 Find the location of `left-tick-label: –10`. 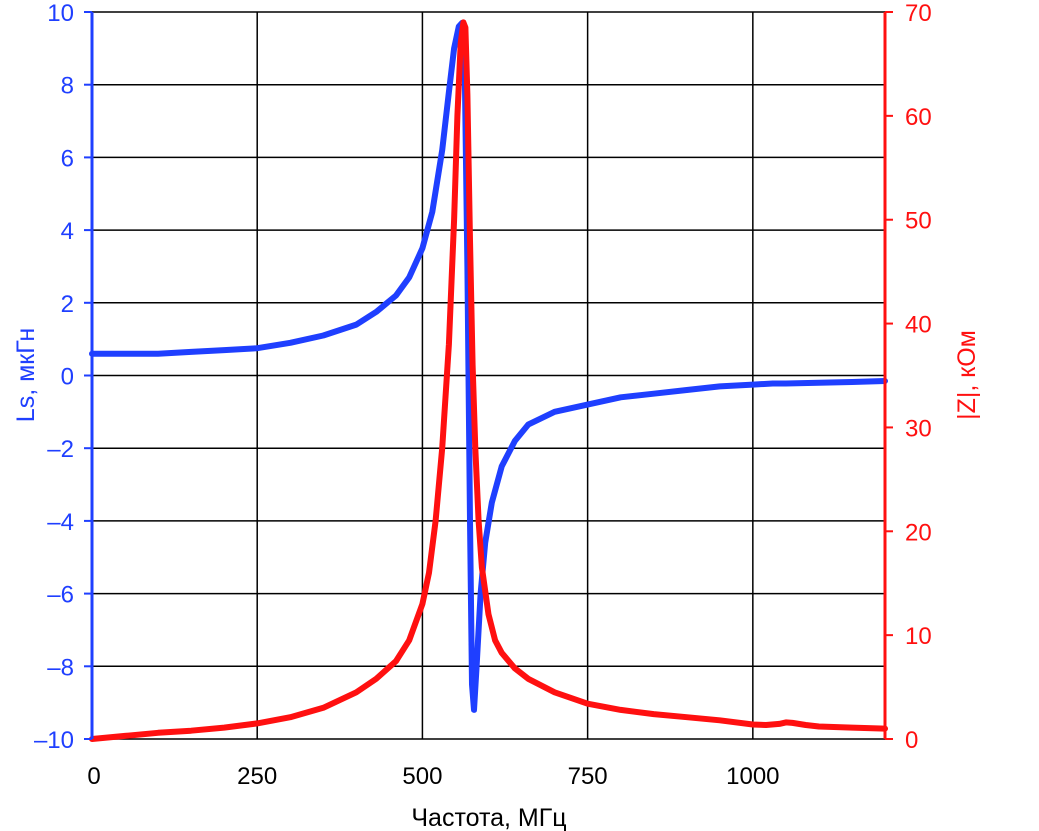

left-tick-label: –10 is located at coordinates (54, 740).